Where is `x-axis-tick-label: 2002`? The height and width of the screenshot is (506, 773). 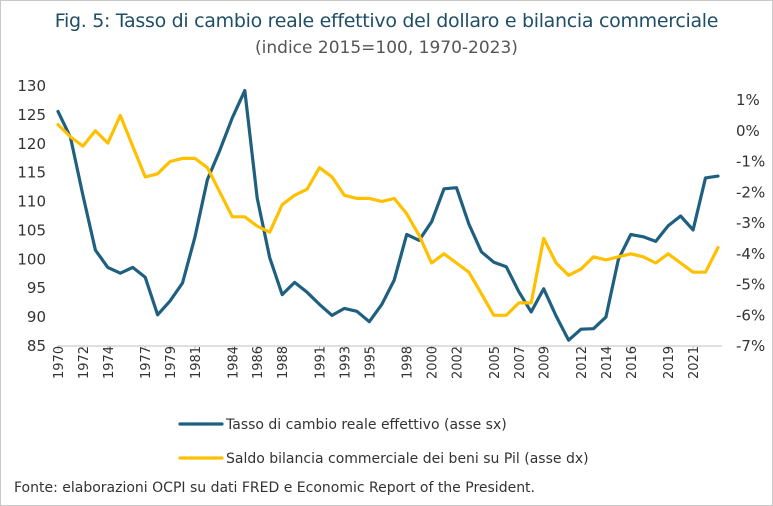 x-axis-tick-label: 2002 is located at coordinates (457, 362).